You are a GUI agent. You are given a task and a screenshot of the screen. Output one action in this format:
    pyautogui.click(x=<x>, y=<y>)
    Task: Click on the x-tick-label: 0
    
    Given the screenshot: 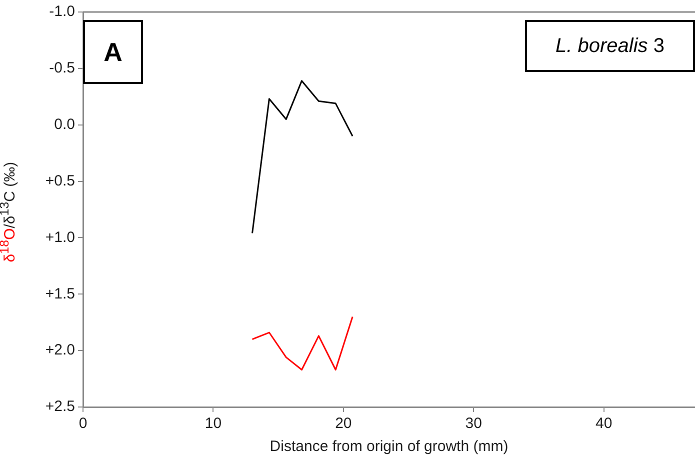 What is the action you would take?
    pyautogui.click(x=83, y=423)
    